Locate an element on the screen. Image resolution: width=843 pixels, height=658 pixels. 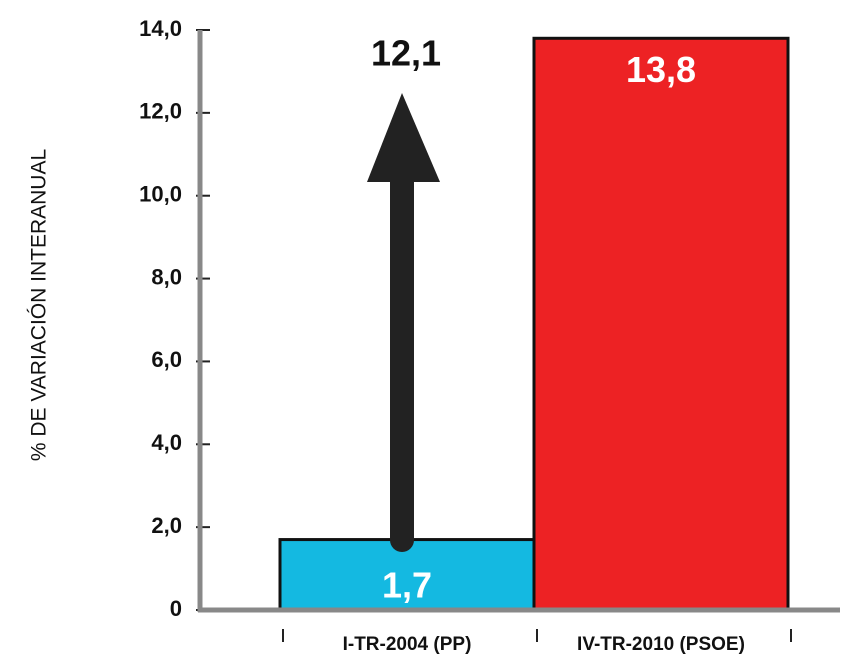
y-tick-label: 0 is located at coordinates (176, 608).